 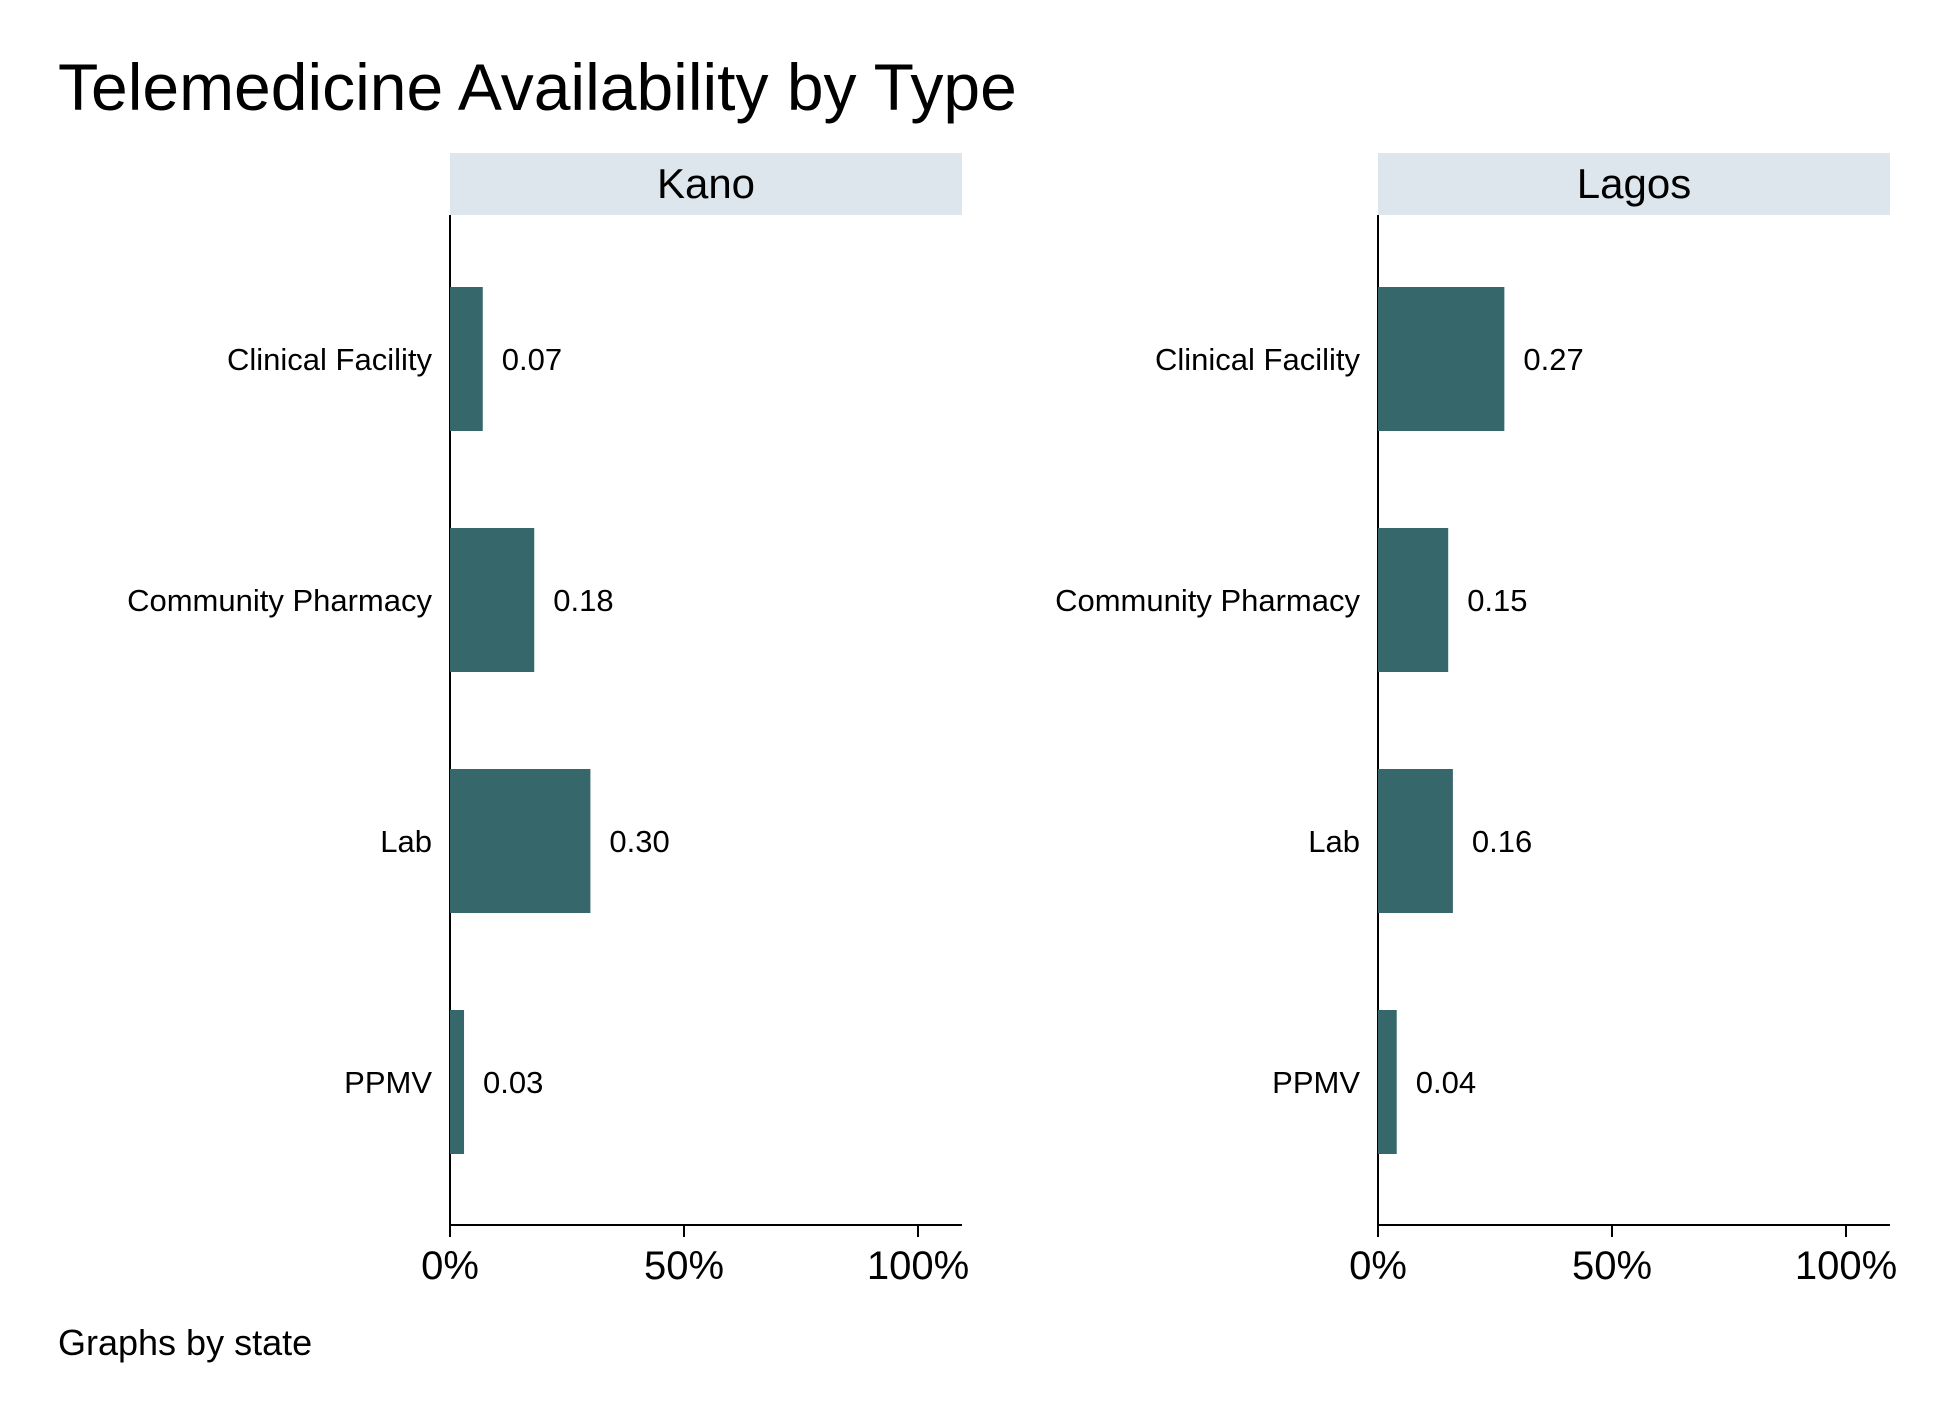 I want to click on value-label: 0.15, so click(x=1497, y=600).